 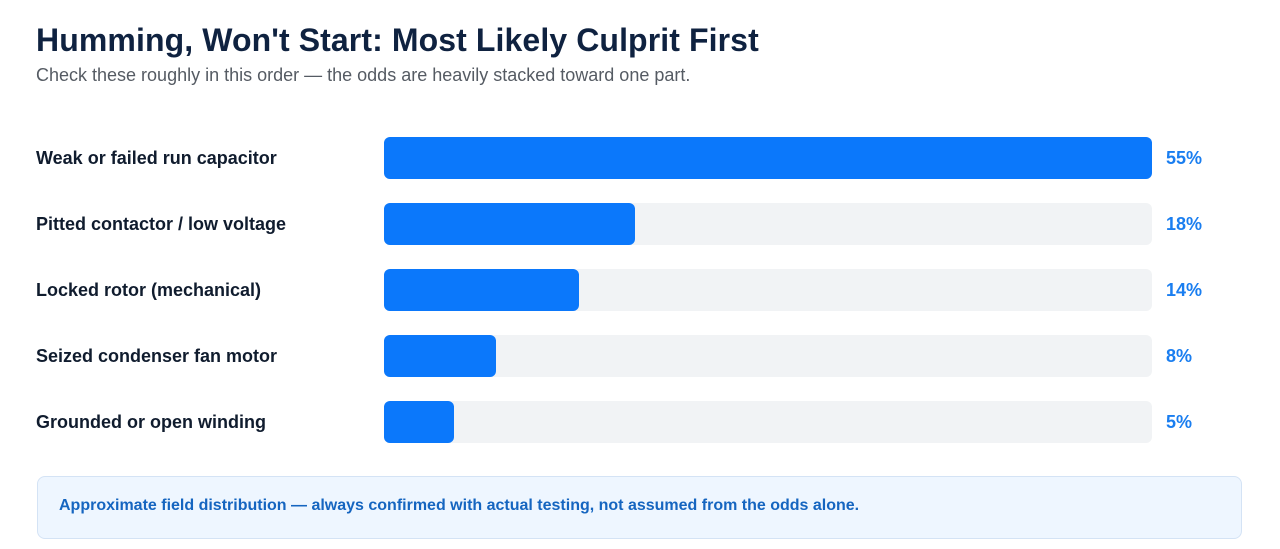 What do you see at coordinates (149, 290) in the screenshot?
I see `category-label: Locked rotor (mechanical)` at bounding box center [149, 290].